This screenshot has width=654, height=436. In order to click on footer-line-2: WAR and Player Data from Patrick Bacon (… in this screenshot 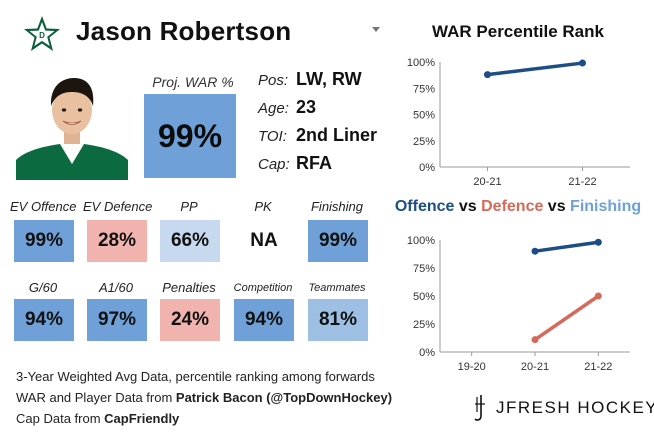, I will do `click(204, 397)`.